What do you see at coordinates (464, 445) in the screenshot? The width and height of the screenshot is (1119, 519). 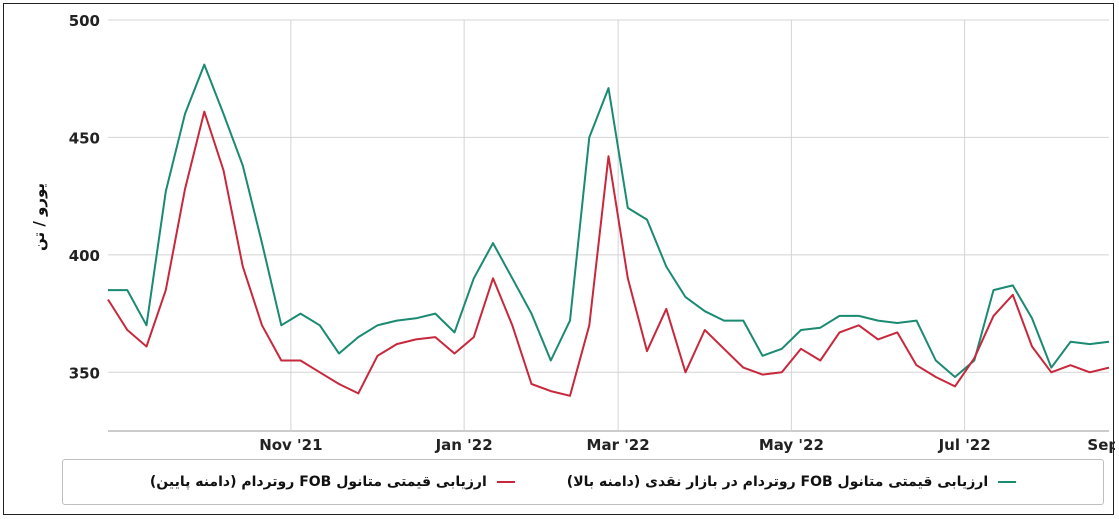 I see `x-tick-label: Jan '22` at bounding box center [464, 445].